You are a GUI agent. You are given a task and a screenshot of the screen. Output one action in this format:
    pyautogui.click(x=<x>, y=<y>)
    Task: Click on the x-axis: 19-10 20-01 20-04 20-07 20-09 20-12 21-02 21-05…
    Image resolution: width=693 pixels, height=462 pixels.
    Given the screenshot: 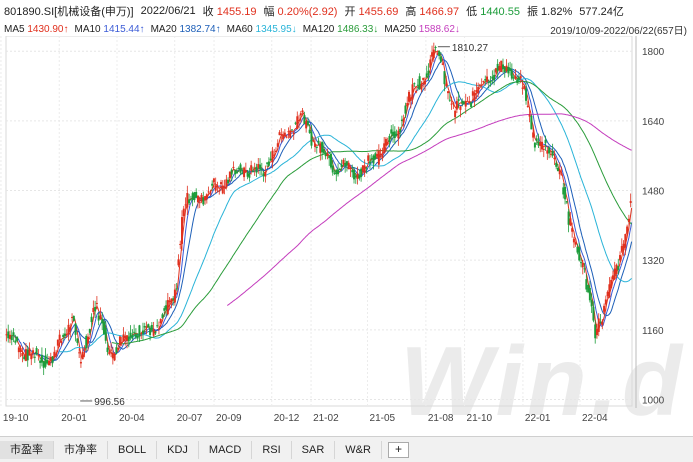 What is the action you would take?
    pyautogui.click(x=305, y=418)
    